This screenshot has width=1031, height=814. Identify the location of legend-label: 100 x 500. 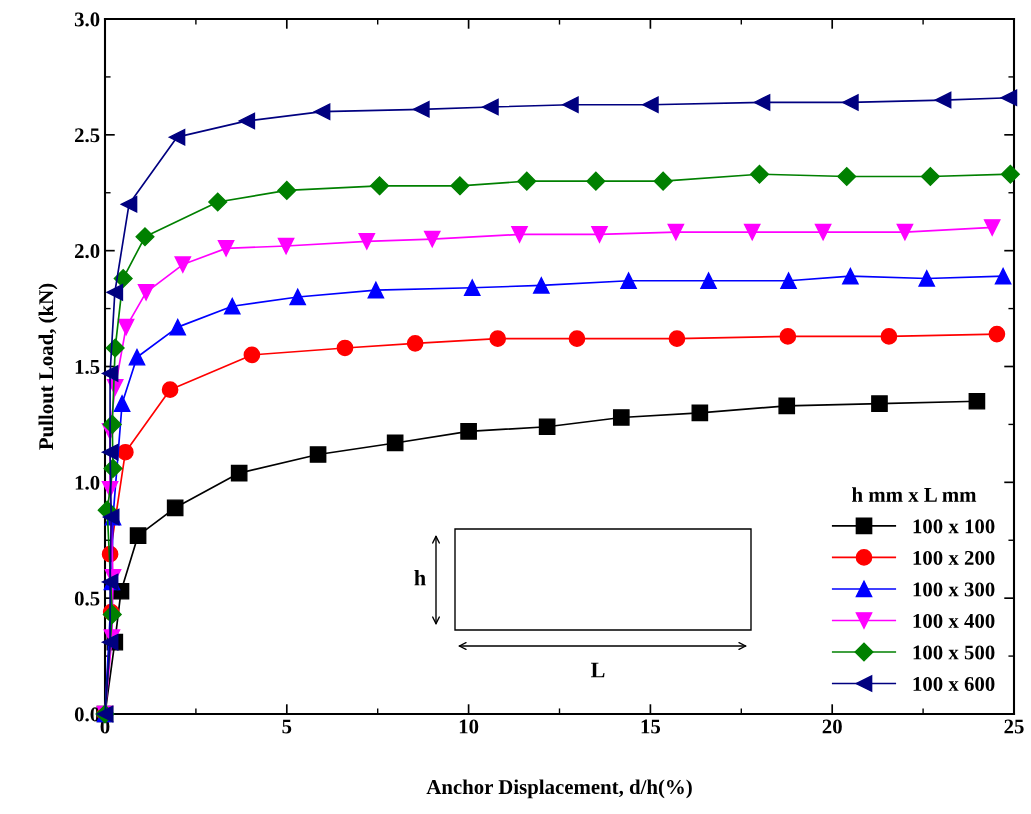
(954, 652).